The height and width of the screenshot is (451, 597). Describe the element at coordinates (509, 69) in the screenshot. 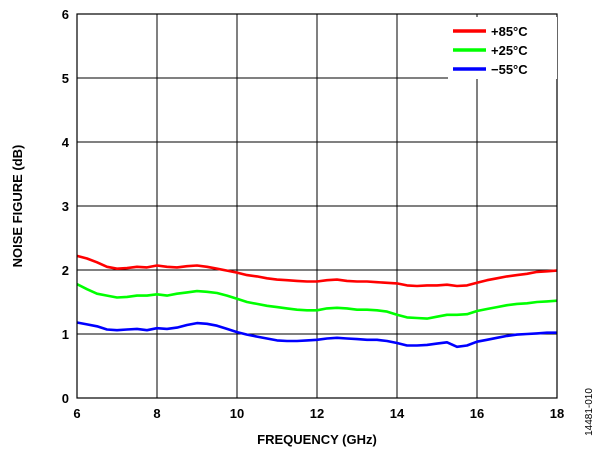

I see `legend-label: −55°C` at that location.